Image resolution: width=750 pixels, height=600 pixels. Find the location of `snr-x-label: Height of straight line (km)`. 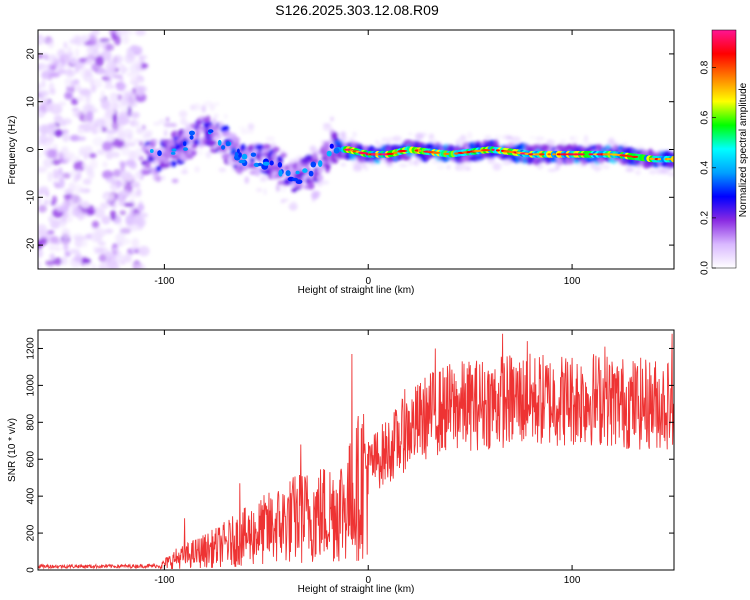

snr-x-label: Height of straight line (km) is located at coordinates (356, 589).